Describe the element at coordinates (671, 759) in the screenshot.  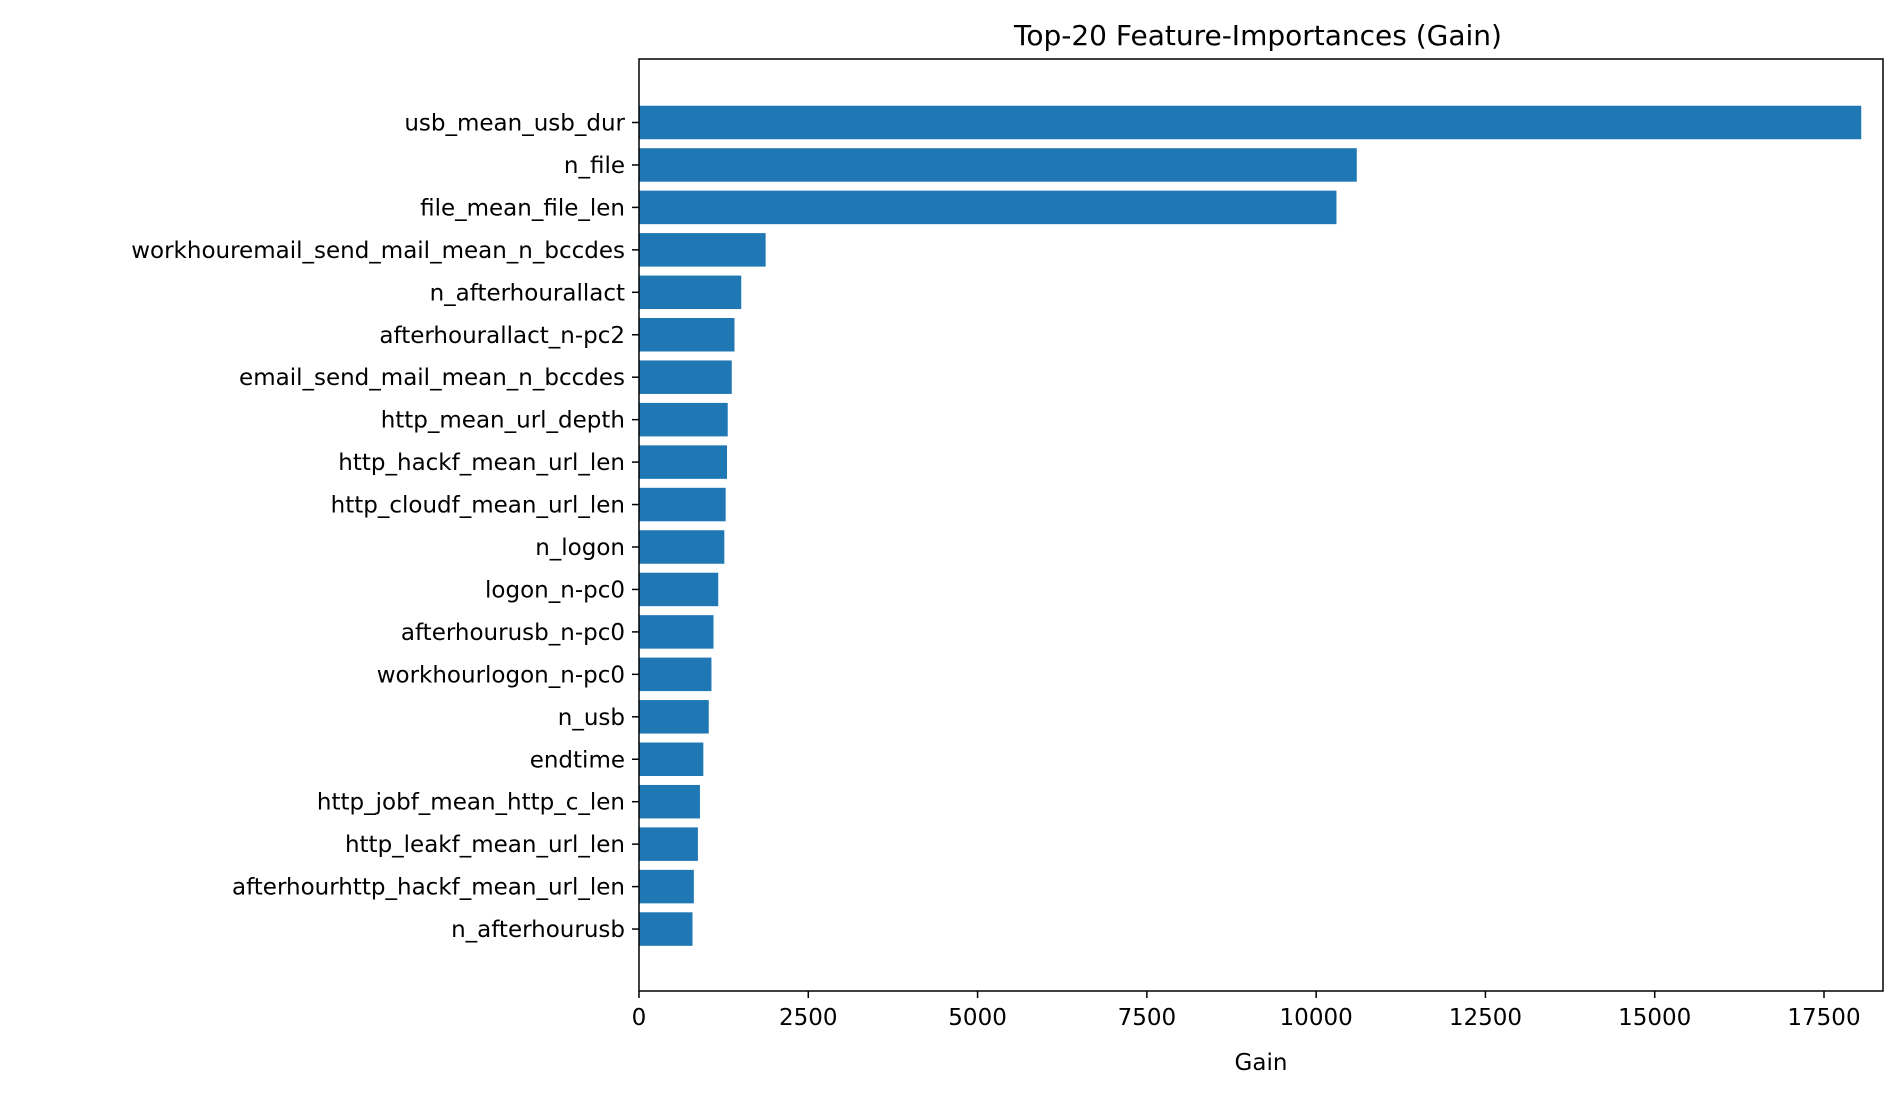
I see `bar-endtime` at that location.